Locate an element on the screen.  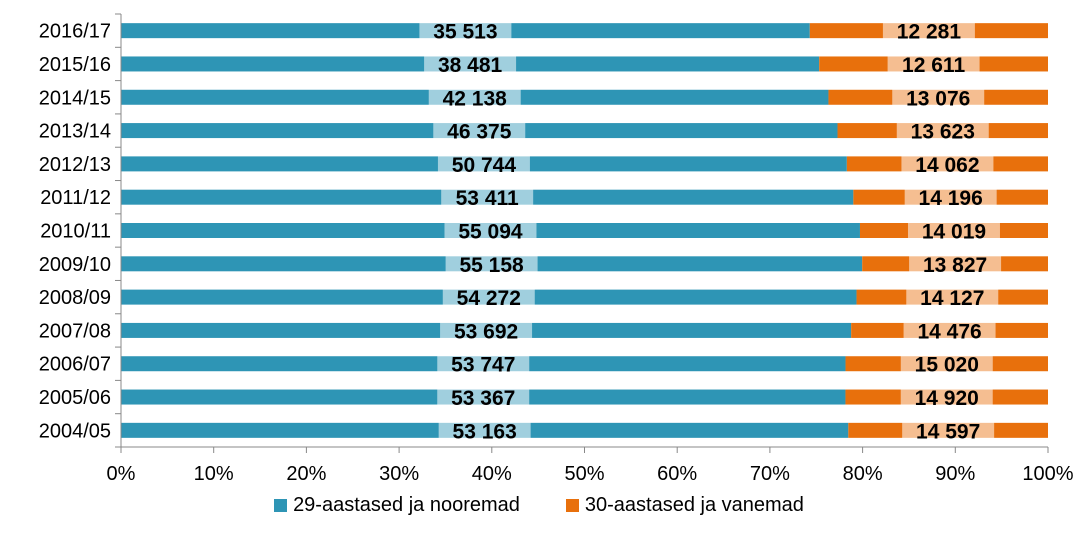
legend-item-older: 30-aastased ja vanemad is located at coordinates (684, 505).